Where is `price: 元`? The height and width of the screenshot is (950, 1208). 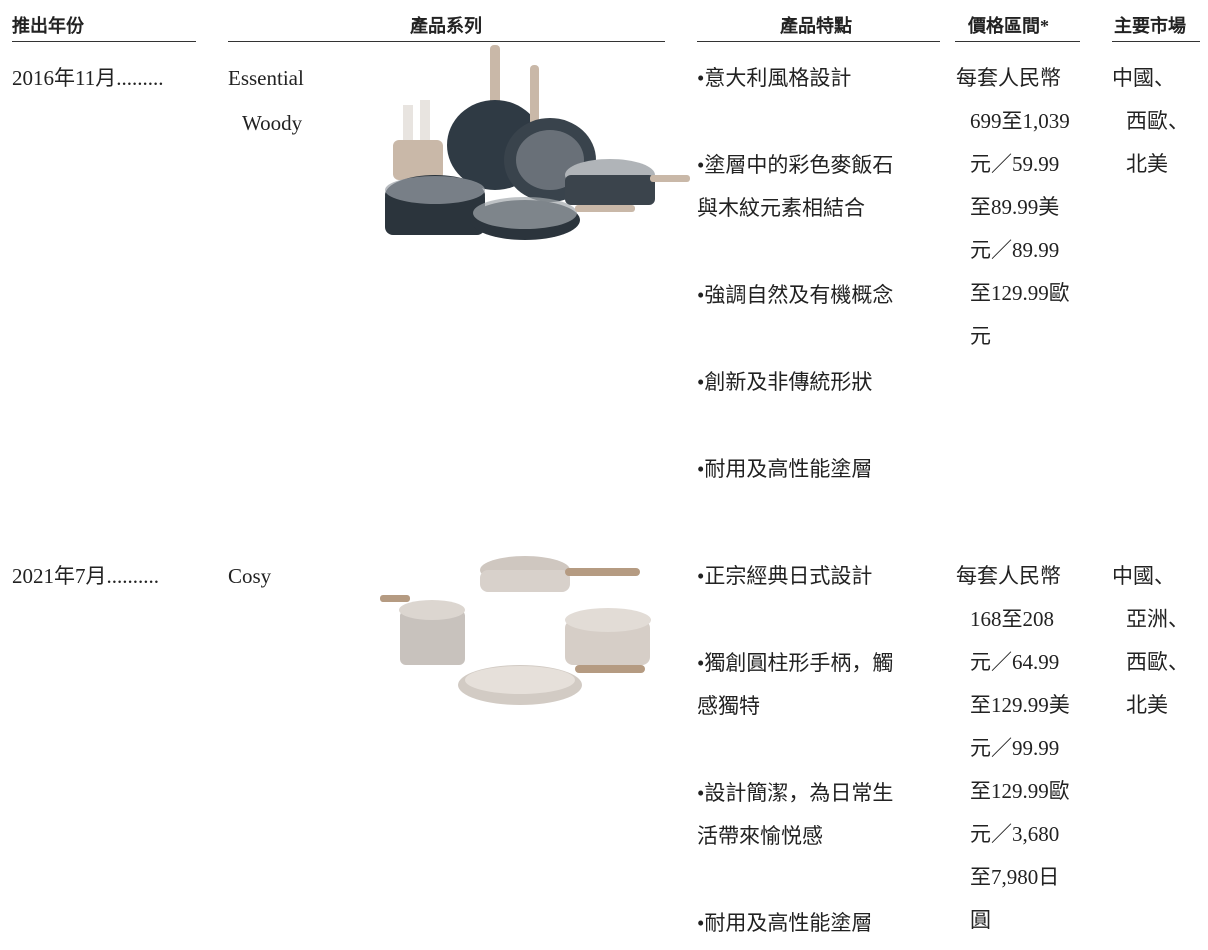
price: 元 is located at coordinates (980, 336).